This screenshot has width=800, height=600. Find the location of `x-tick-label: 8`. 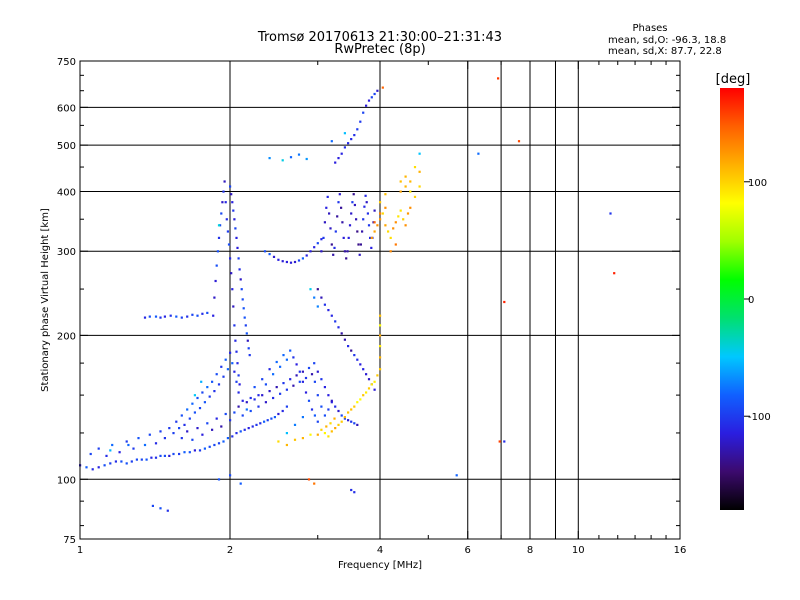

x-tick-label: 8 is located at coordinates (530, 550).